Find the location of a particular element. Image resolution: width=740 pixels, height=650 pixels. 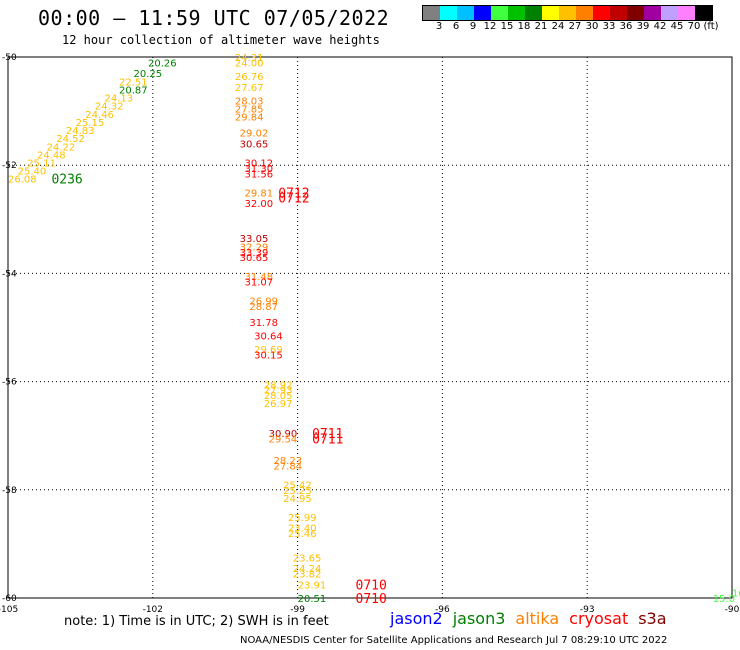

wave-height-value: 23.82 is located at coordinates (307, 575).